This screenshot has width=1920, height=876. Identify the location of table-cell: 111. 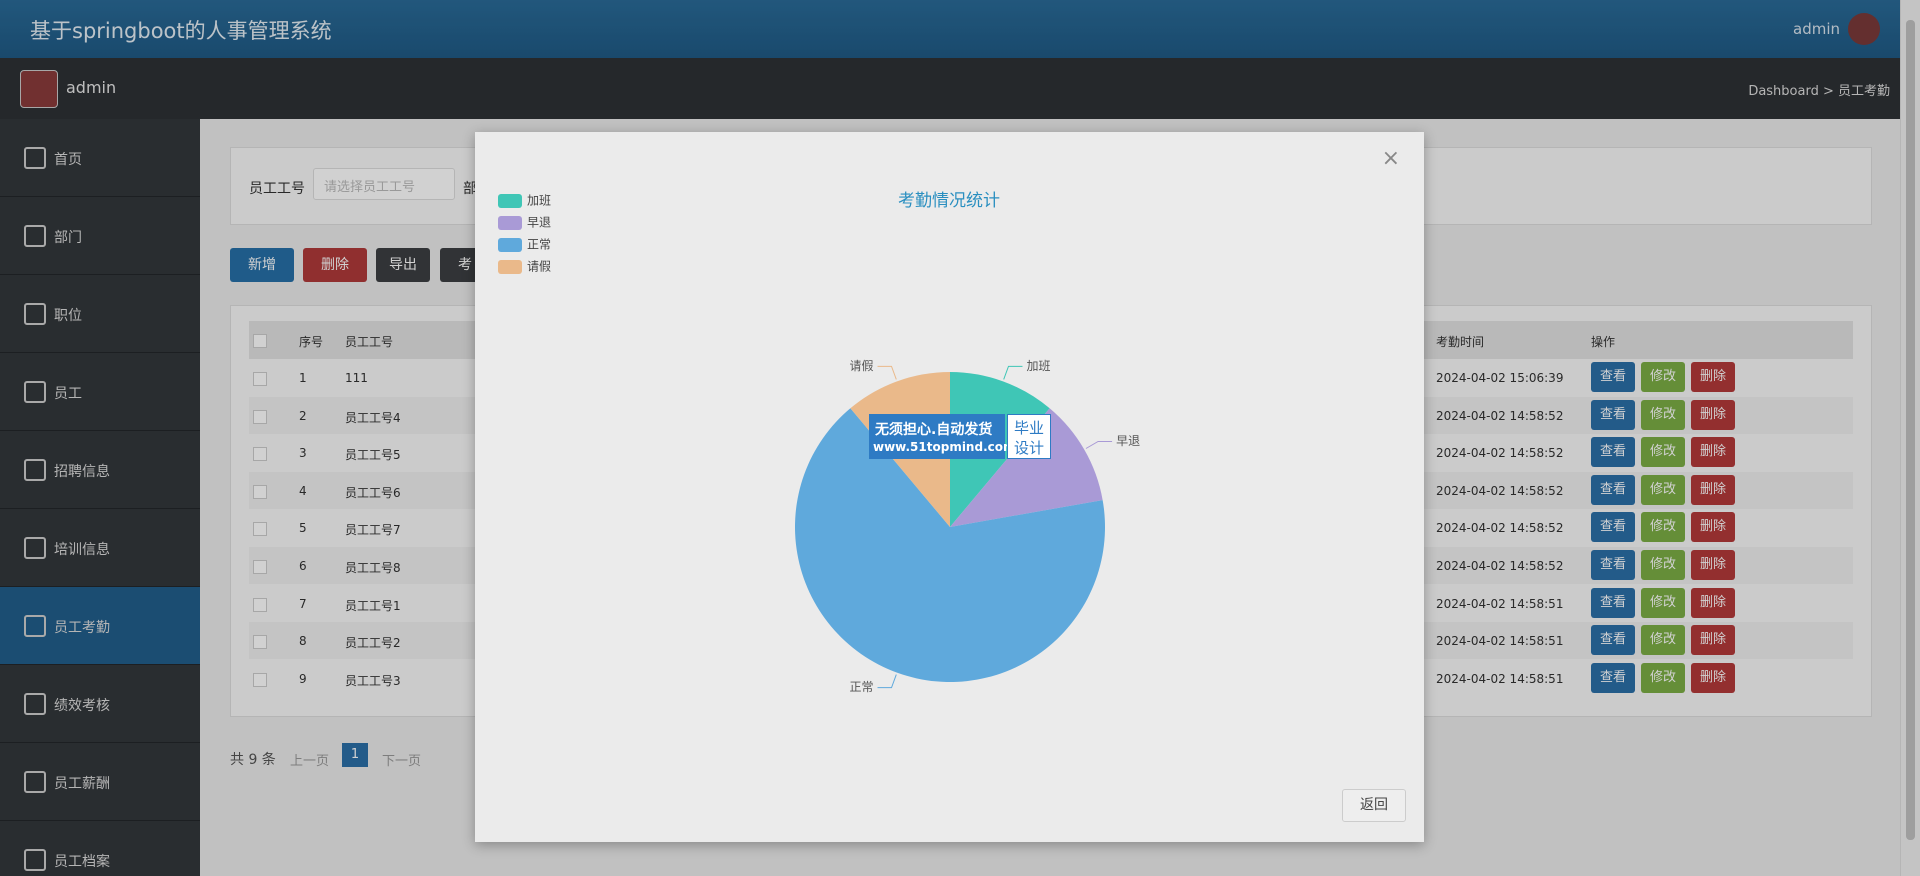
(356, 378).